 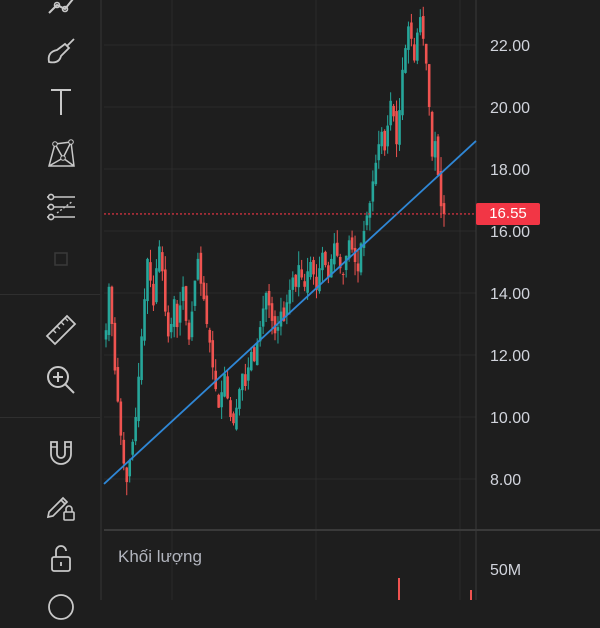 I want to click on zoom-in-tool, so click(x=61, y=380).